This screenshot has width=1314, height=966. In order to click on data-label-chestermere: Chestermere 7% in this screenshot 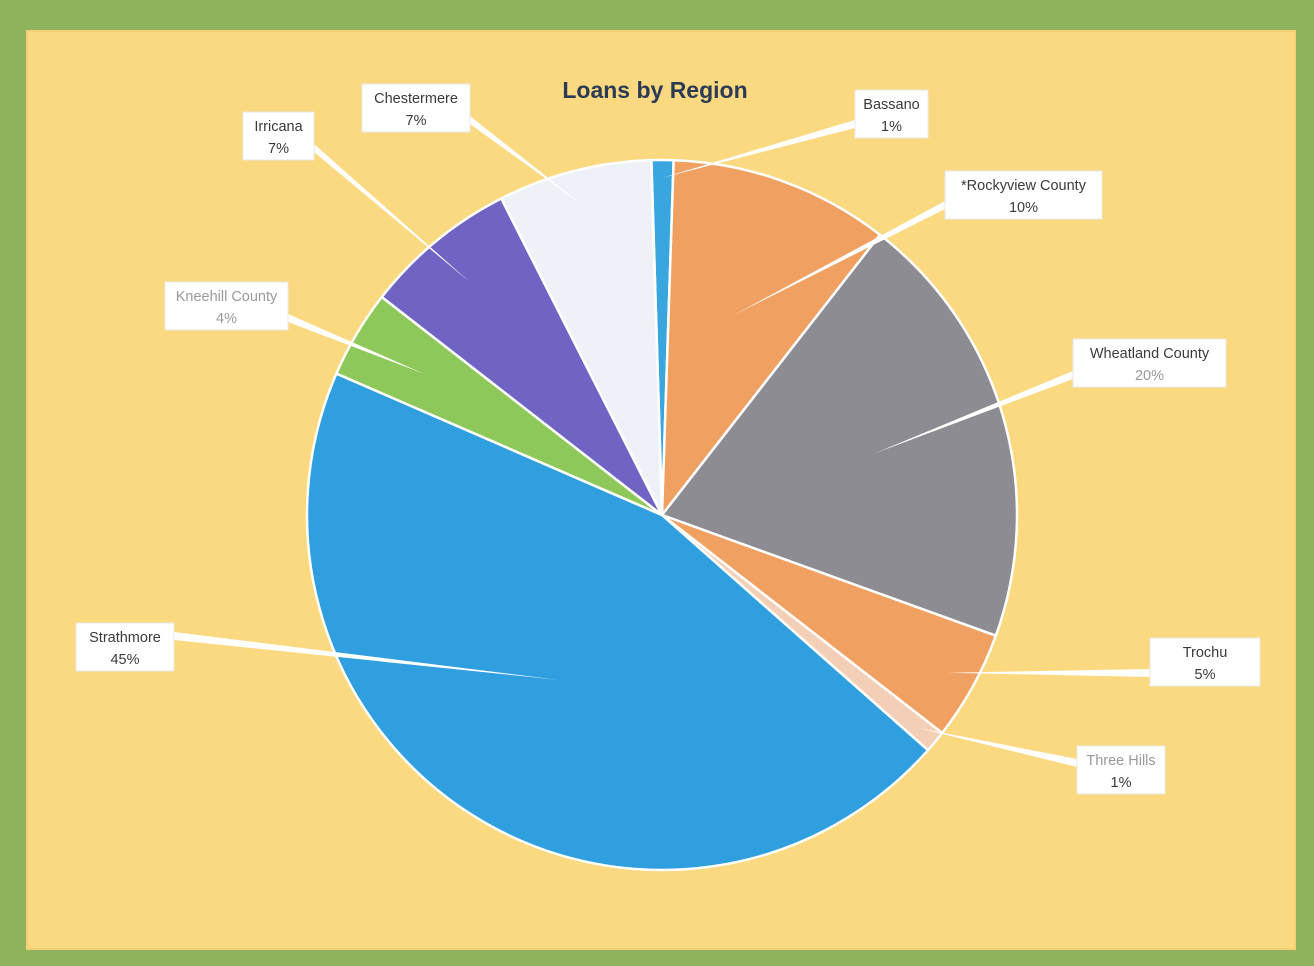, I will do `click(416, 108)`.